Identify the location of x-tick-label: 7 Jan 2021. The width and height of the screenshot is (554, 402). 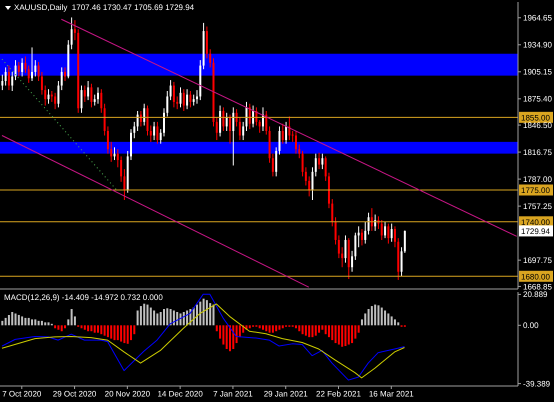
(233, 394).